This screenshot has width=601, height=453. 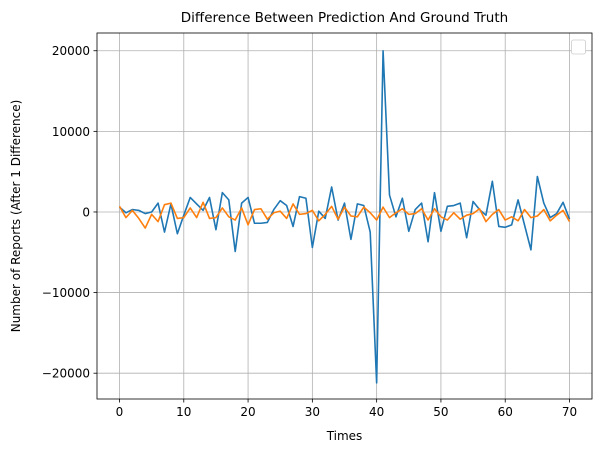 I want to click on x-tick-label: 40, so click(x=376, y=412).